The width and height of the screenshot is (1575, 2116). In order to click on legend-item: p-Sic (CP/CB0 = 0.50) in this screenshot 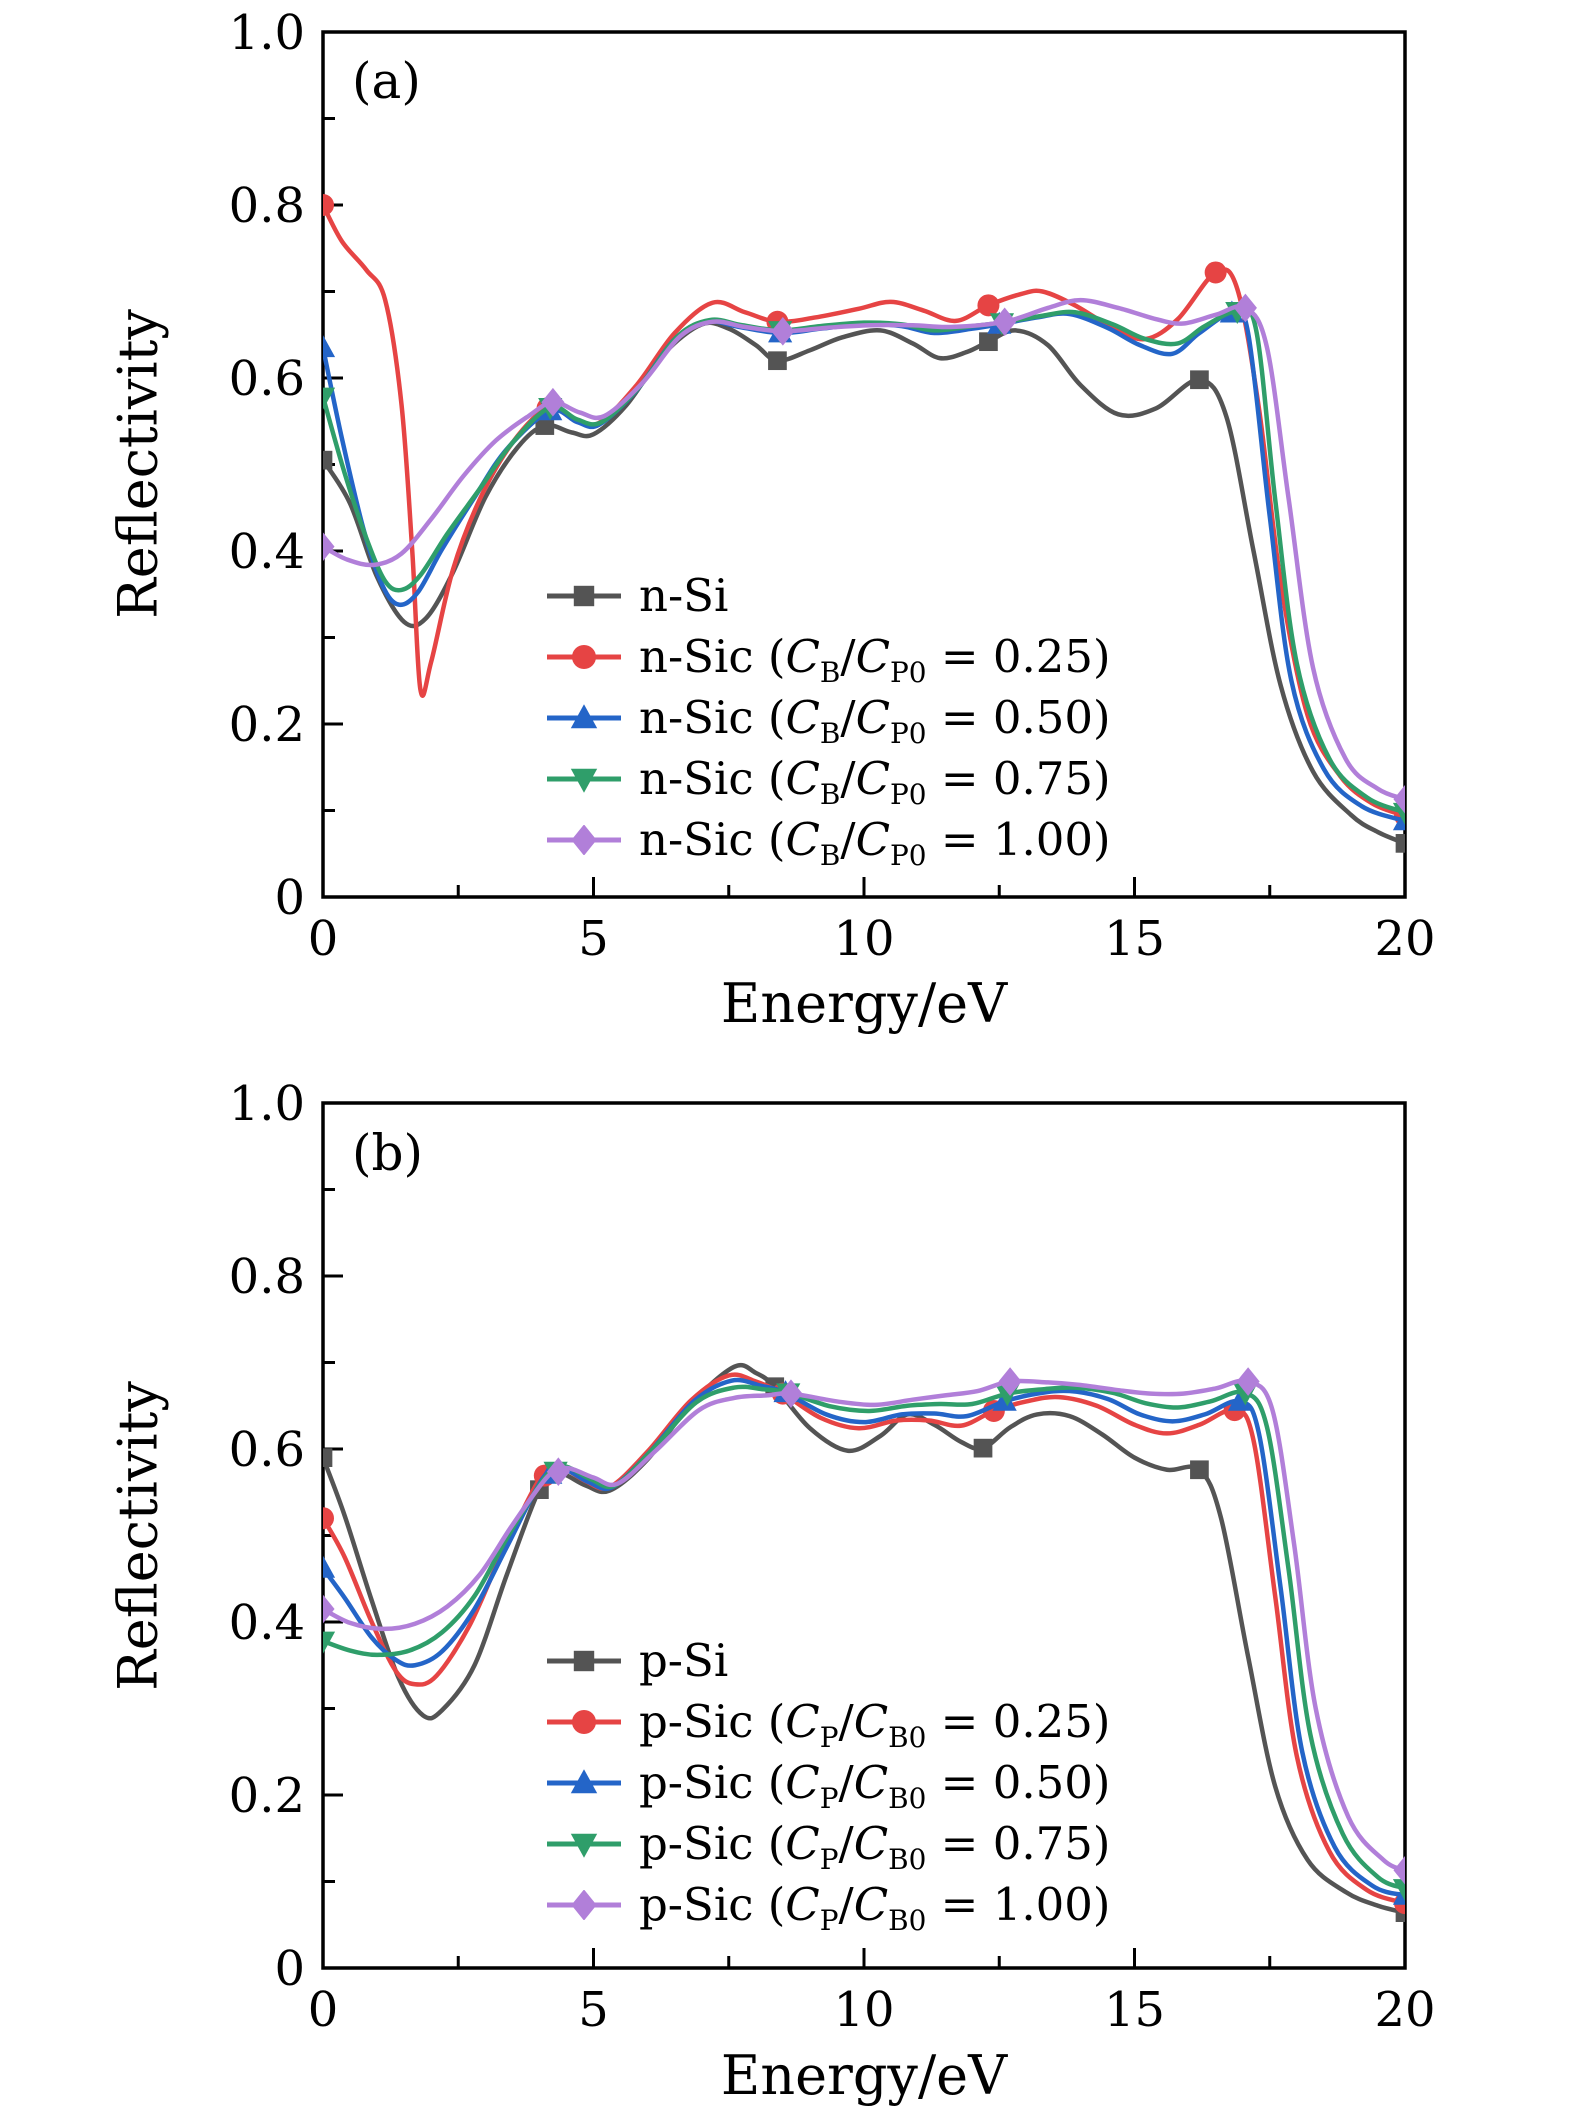, I will do `click(827, 1785)`.